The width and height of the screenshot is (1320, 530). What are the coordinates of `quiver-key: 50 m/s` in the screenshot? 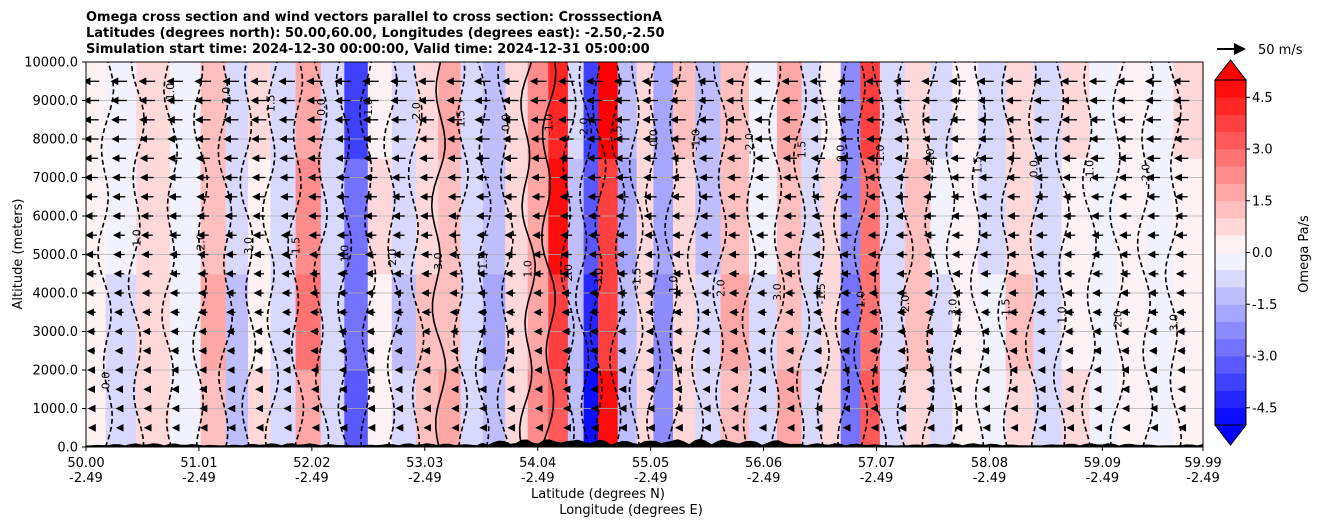 It's located at (1260, 50).